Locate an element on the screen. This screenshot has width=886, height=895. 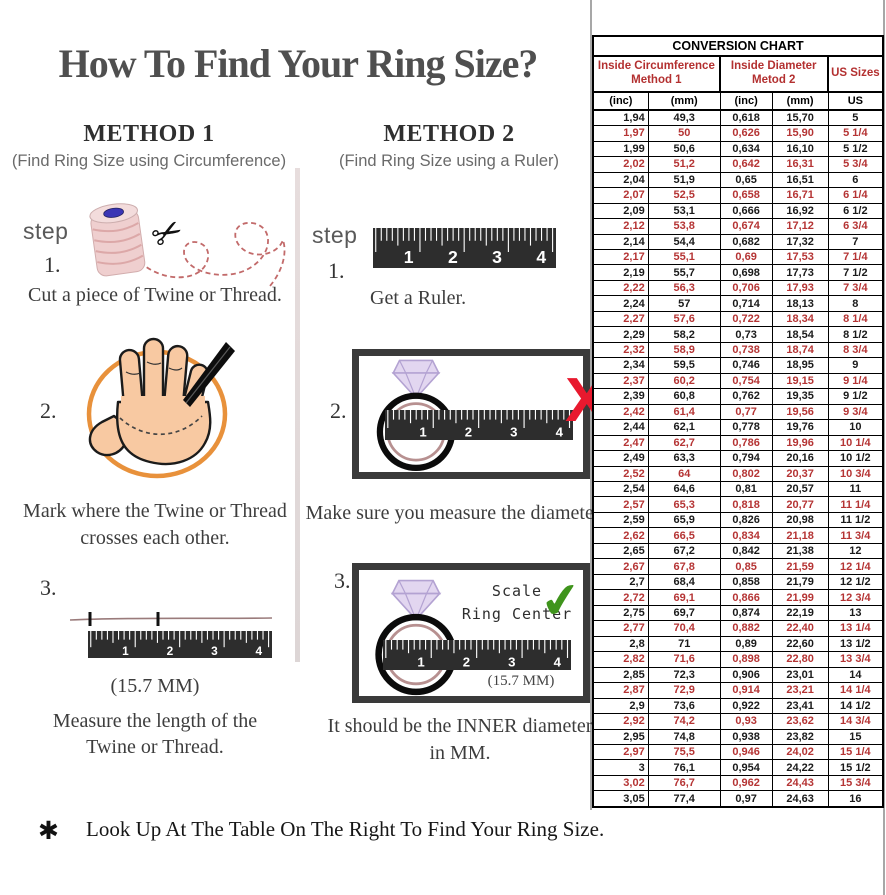
table-cell: 8 is located at coordinates (855, 303).